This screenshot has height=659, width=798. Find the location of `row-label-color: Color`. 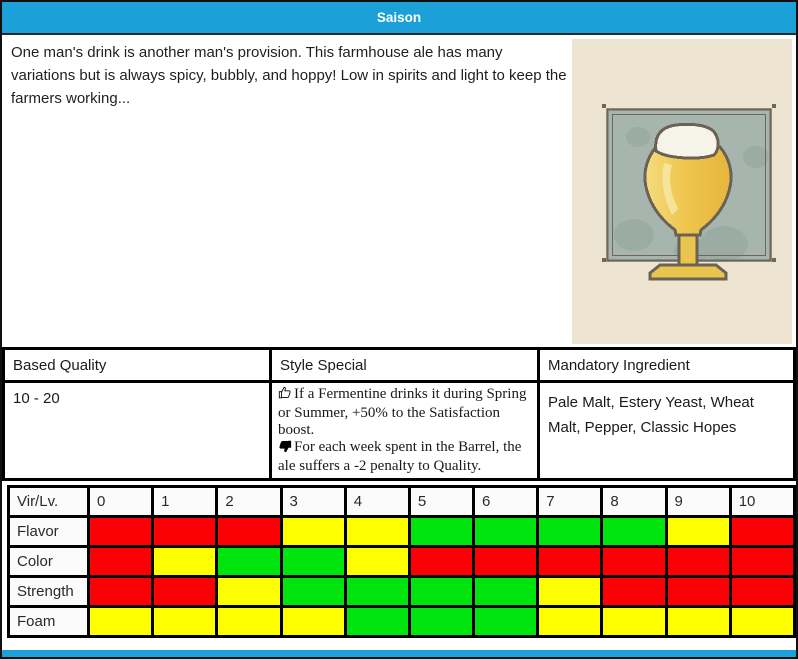

row-label-color: Color is located at coordinates (48, 561).